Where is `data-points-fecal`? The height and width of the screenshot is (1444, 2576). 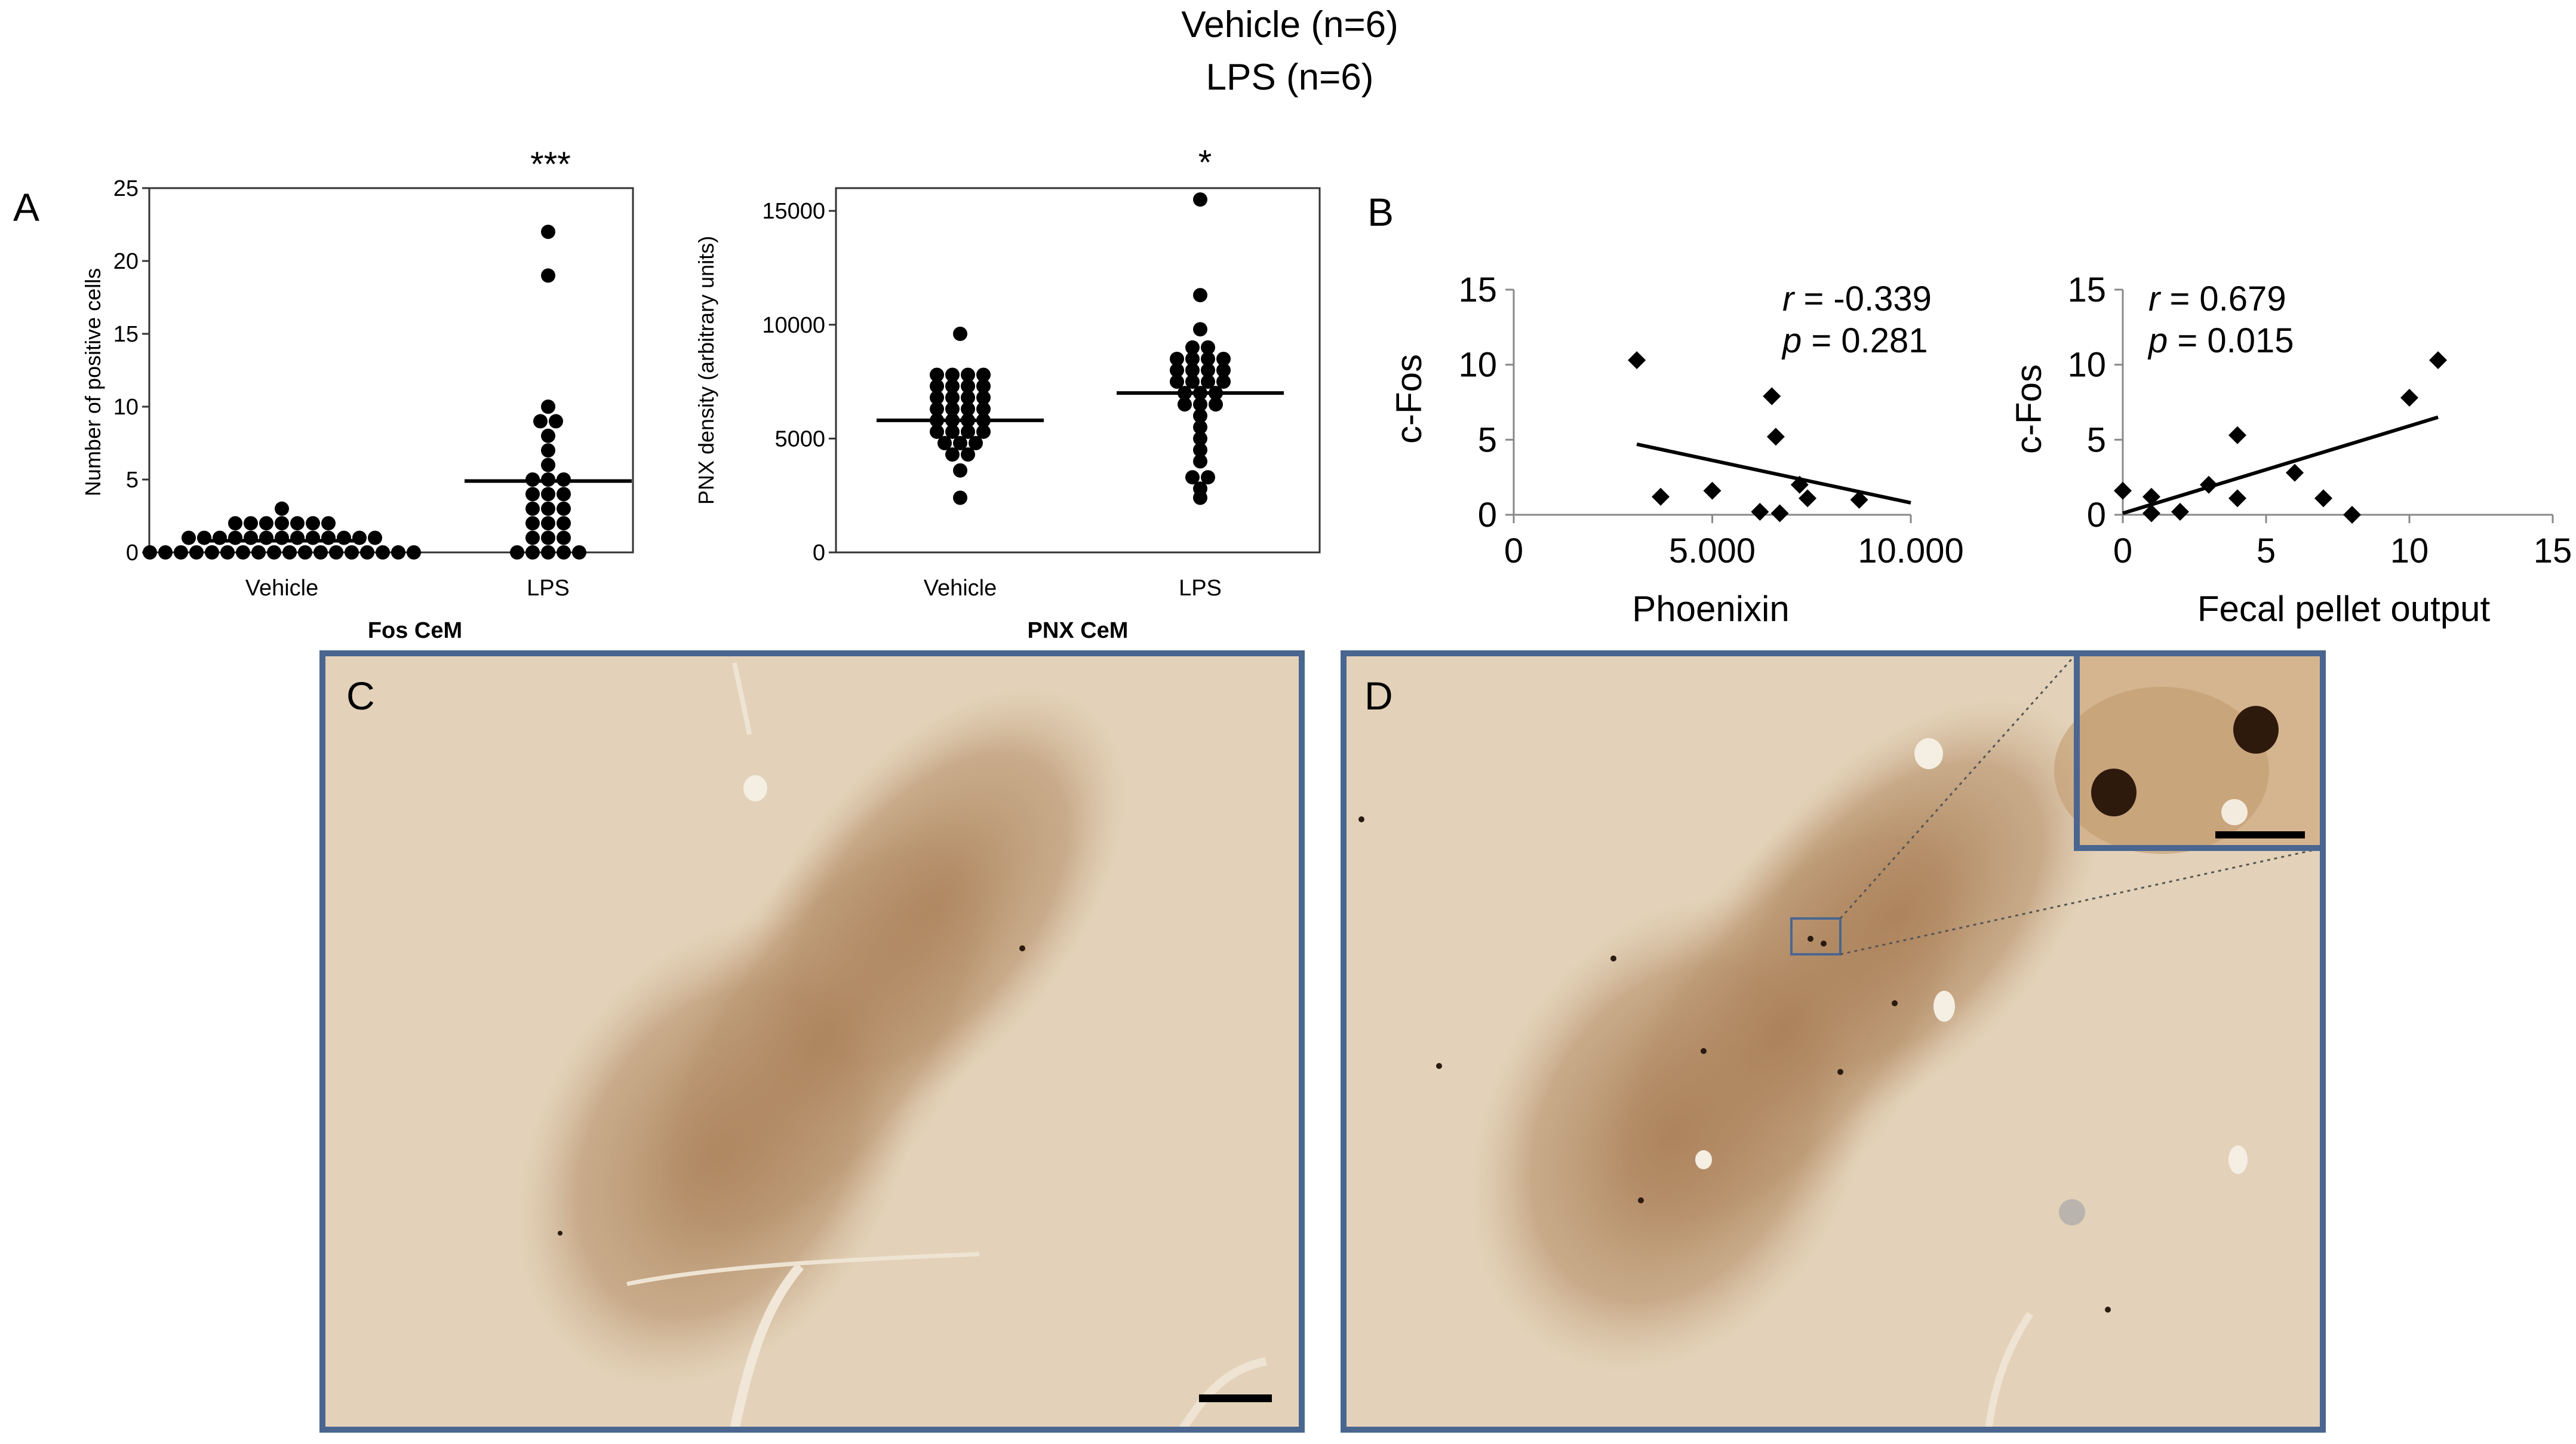 data-points-fecal is located at coordinates (2280, 438).